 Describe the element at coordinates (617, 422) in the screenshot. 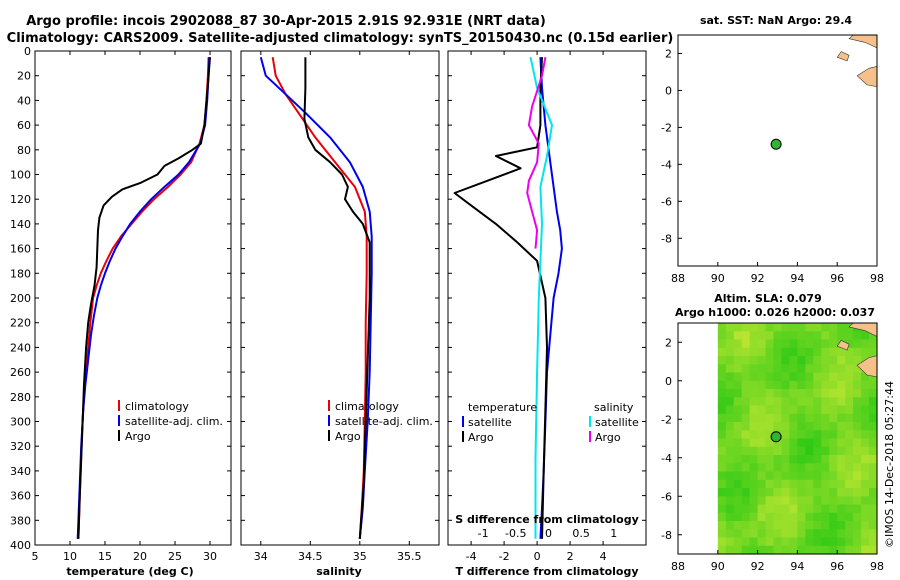

I see `legend-s-satellite: satellite` at that location.